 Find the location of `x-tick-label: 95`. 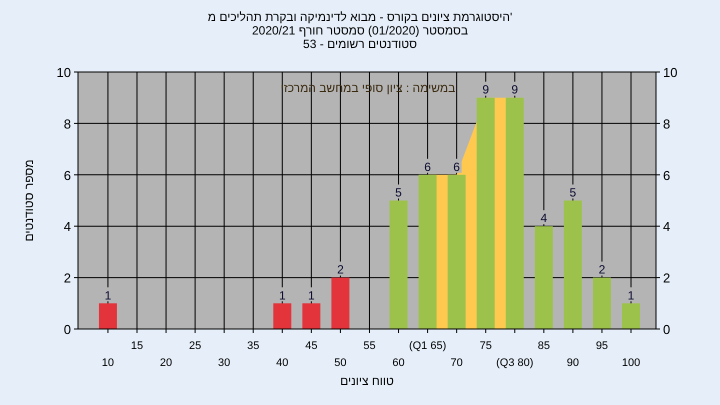

x-tick-label: 95 is located at coordinates (602, 346).